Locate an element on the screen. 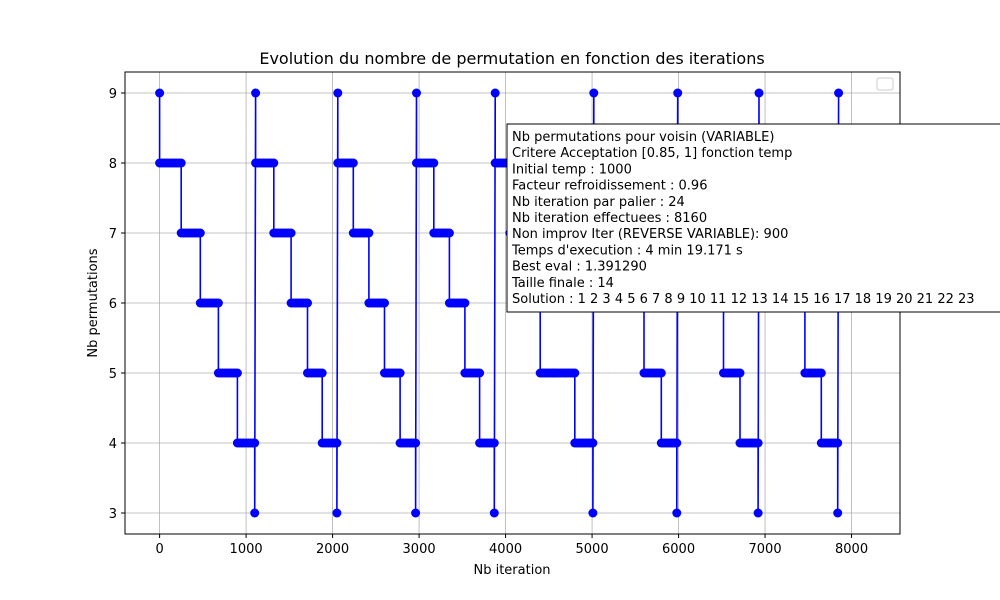 The width and height of the screenshot is (1000, 600). y-tick-label: 7 is located at coordinates (113, 234).